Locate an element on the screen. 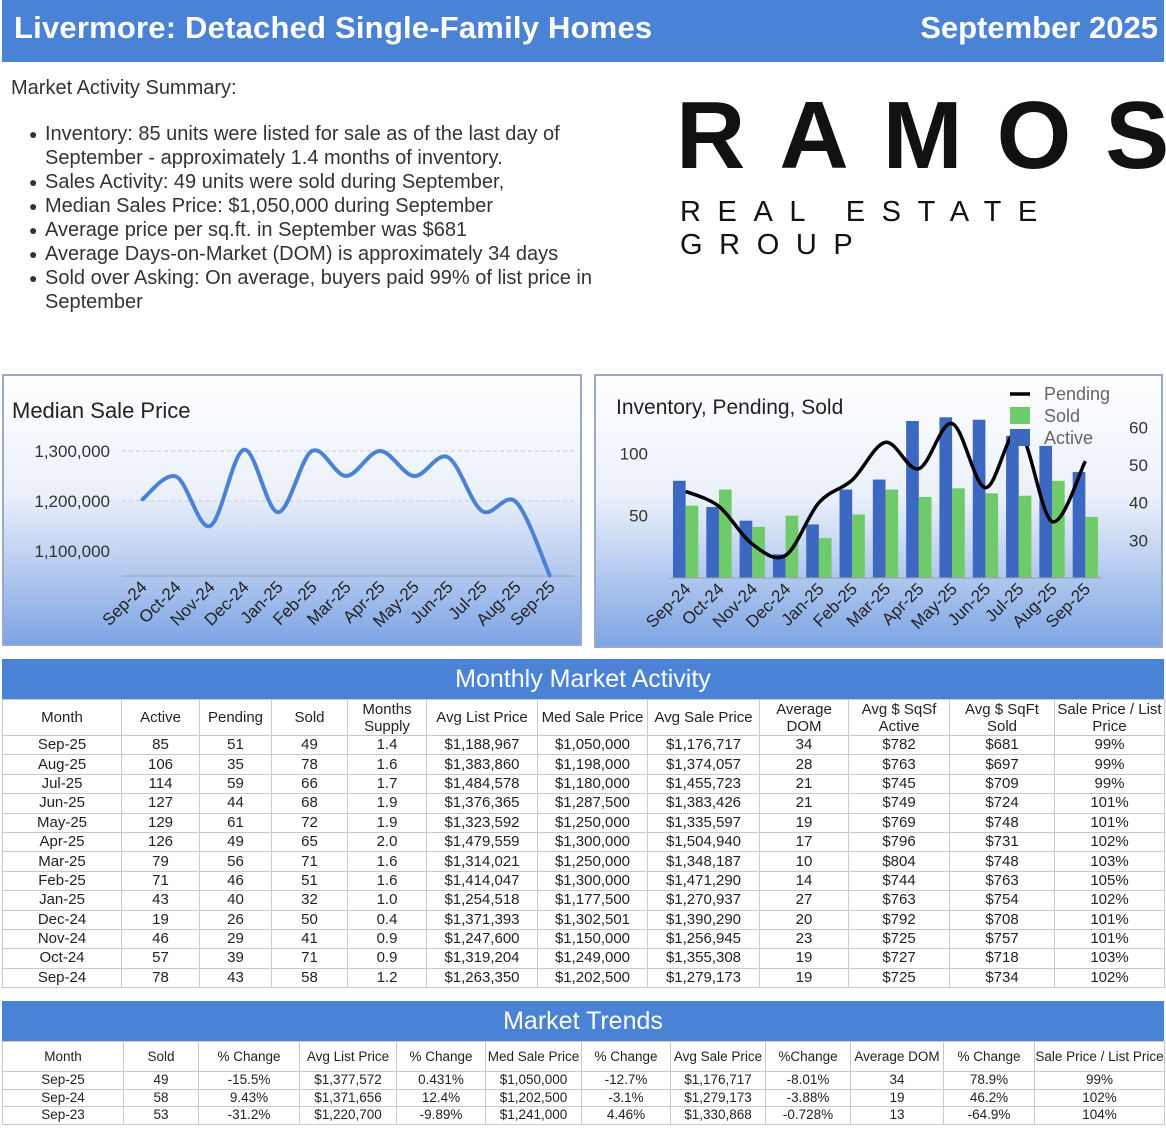 This screenshot has height=1129, width=1166. activity-table-cell: 1.6 is located at coordinates (387, 764).